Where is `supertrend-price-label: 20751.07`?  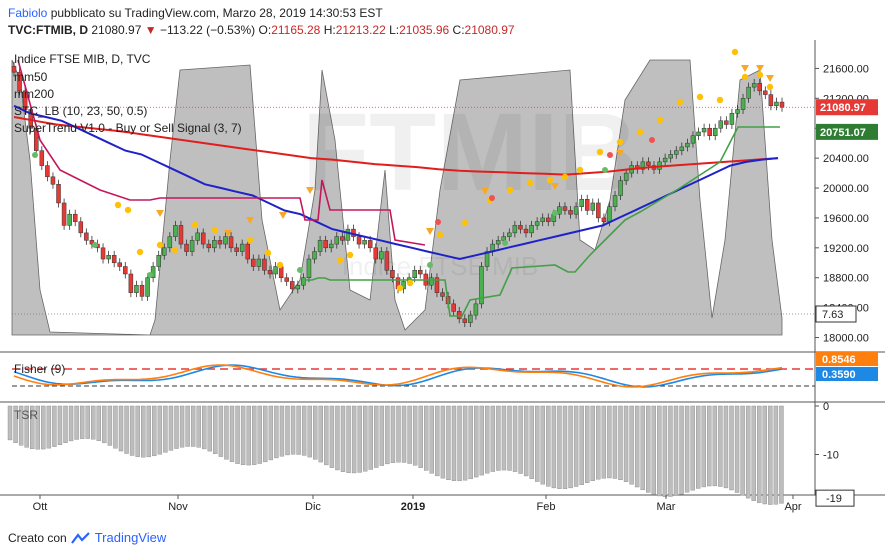
supertrend-price-label: 20751.07 is located at coordinates (843, 133).